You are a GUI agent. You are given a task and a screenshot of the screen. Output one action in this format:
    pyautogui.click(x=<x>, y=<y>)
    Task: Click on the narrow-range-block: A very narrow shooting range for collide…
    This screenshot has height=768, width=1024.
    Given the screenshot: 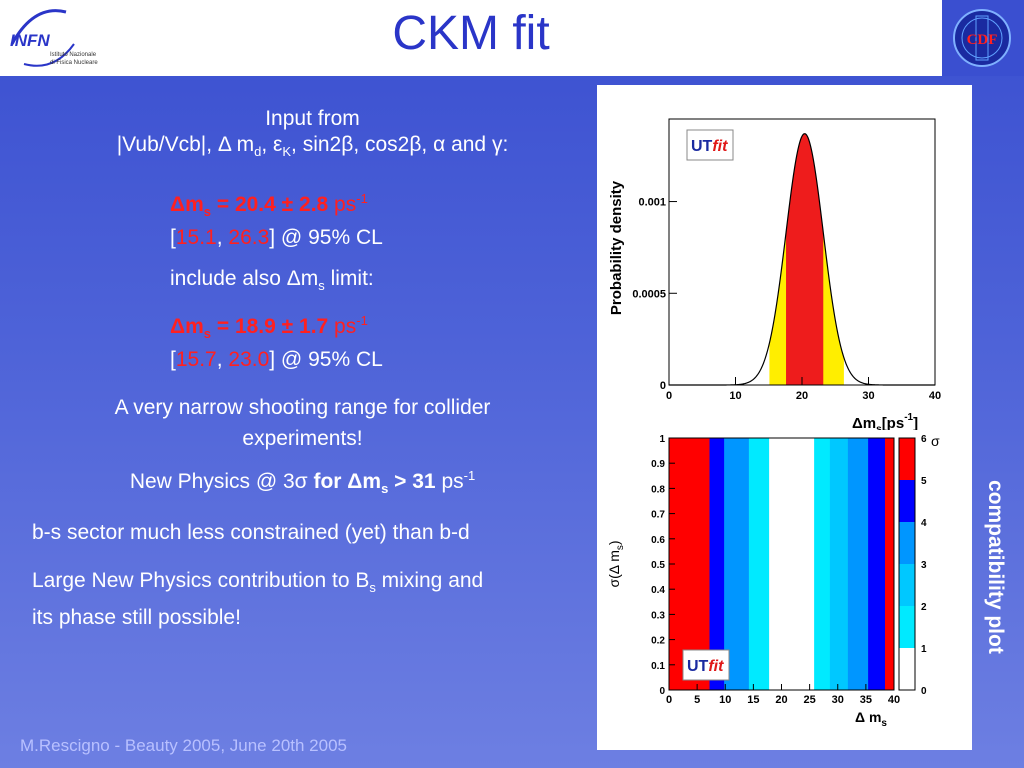 What is the action you would take?
    pyautogui.click(x=302, y=423)
    